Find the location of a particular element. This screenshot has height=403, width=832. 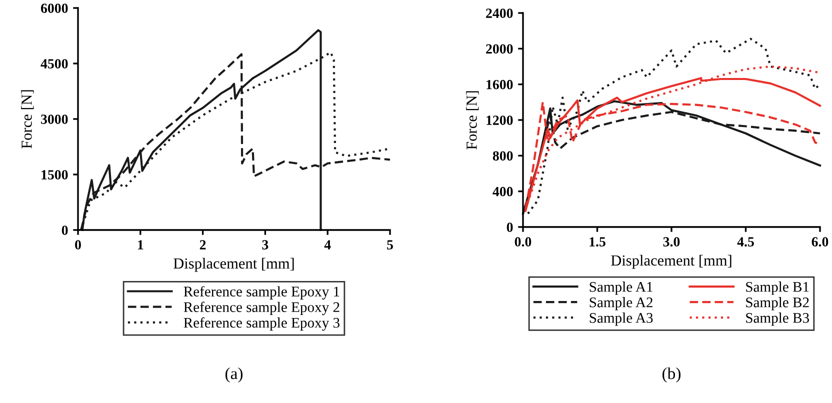

x-tick-label: 3.0 is located at coordinates (671, 242).